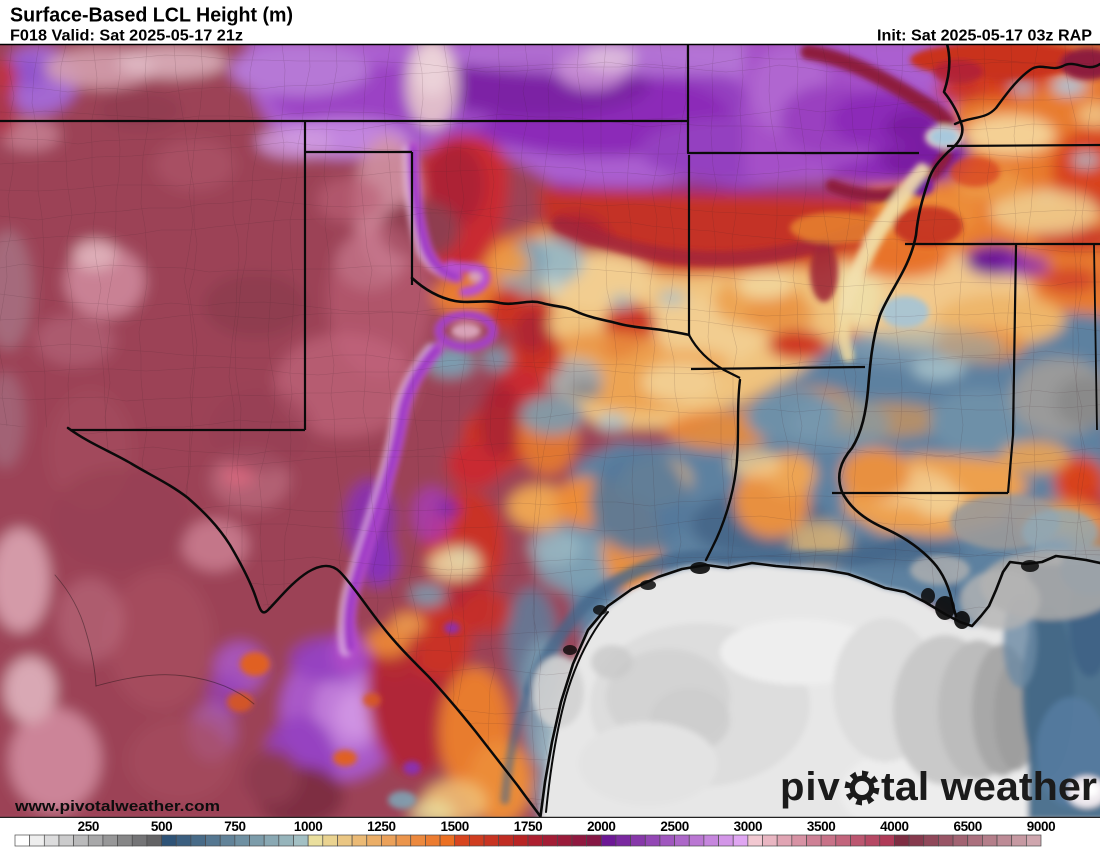 Image resolution: width=1100 pixels, height=850 pixels. I want to click on svg-text: 1500, so click(454, 826).